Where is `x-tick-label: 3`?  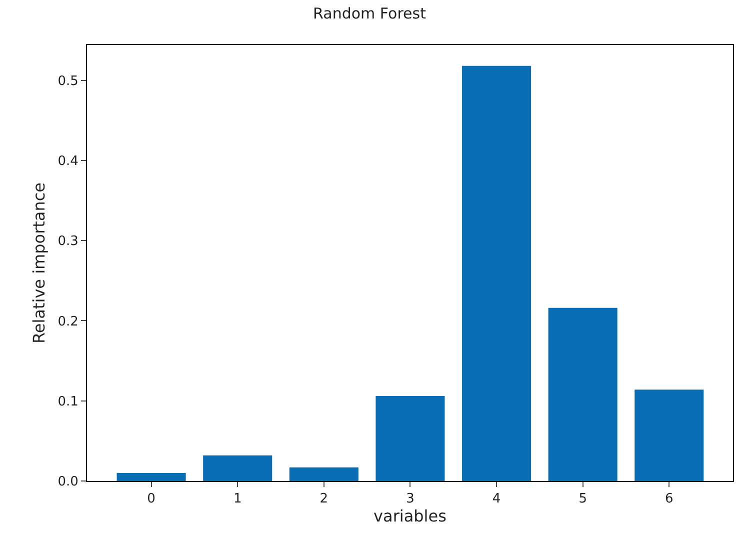
x-tick-label: 3 is located at coordinates (410, 499).